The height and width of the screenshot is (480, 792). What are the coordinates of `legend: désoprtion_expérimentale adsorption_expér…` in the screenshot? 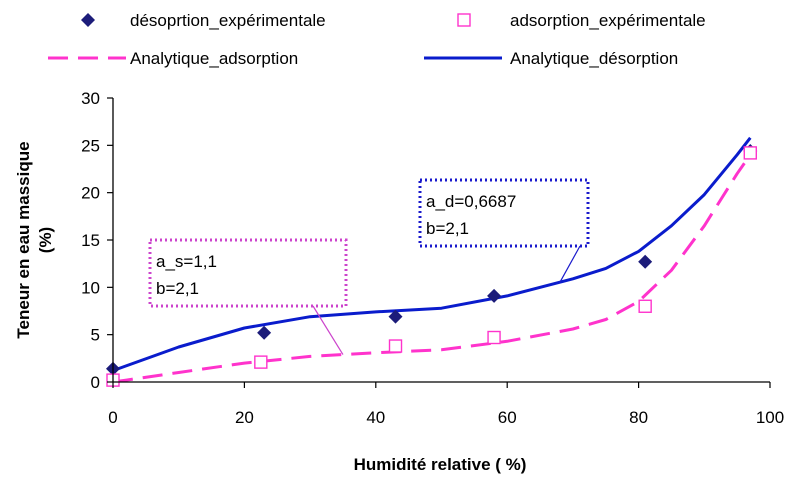 It's located at (377, 39).